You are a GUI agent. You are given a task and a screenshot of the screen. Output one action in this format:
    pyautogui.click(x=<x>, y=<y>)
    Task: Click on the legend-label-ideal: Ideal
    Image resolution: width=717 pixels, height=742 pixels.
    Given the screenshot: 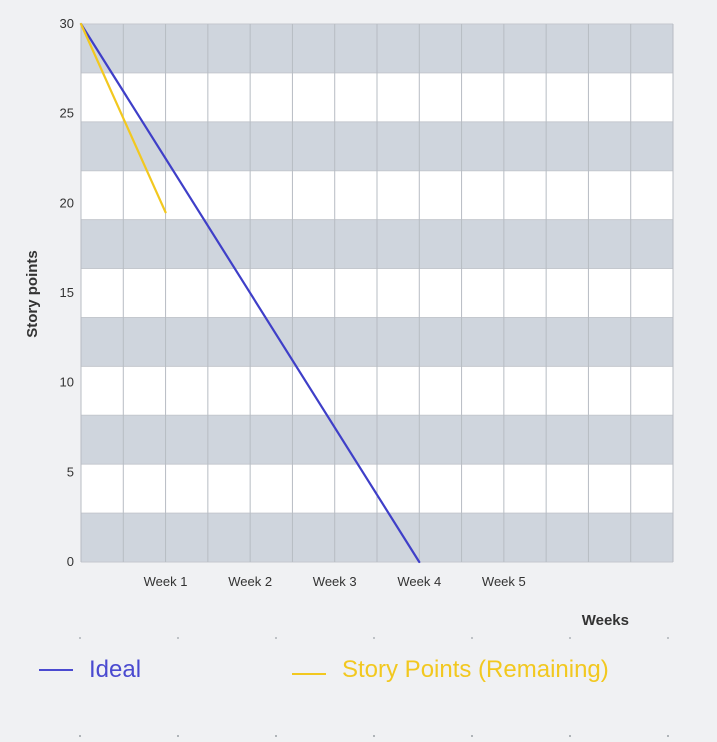 What is the action you would take?
    pyautogui.click(x=115, y=669)
    